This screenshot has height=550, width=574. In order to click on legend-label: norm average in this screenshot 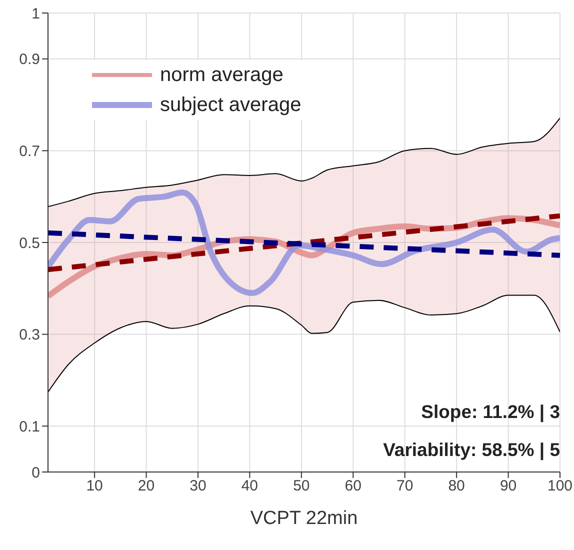, I will do `click(222, 75)`.